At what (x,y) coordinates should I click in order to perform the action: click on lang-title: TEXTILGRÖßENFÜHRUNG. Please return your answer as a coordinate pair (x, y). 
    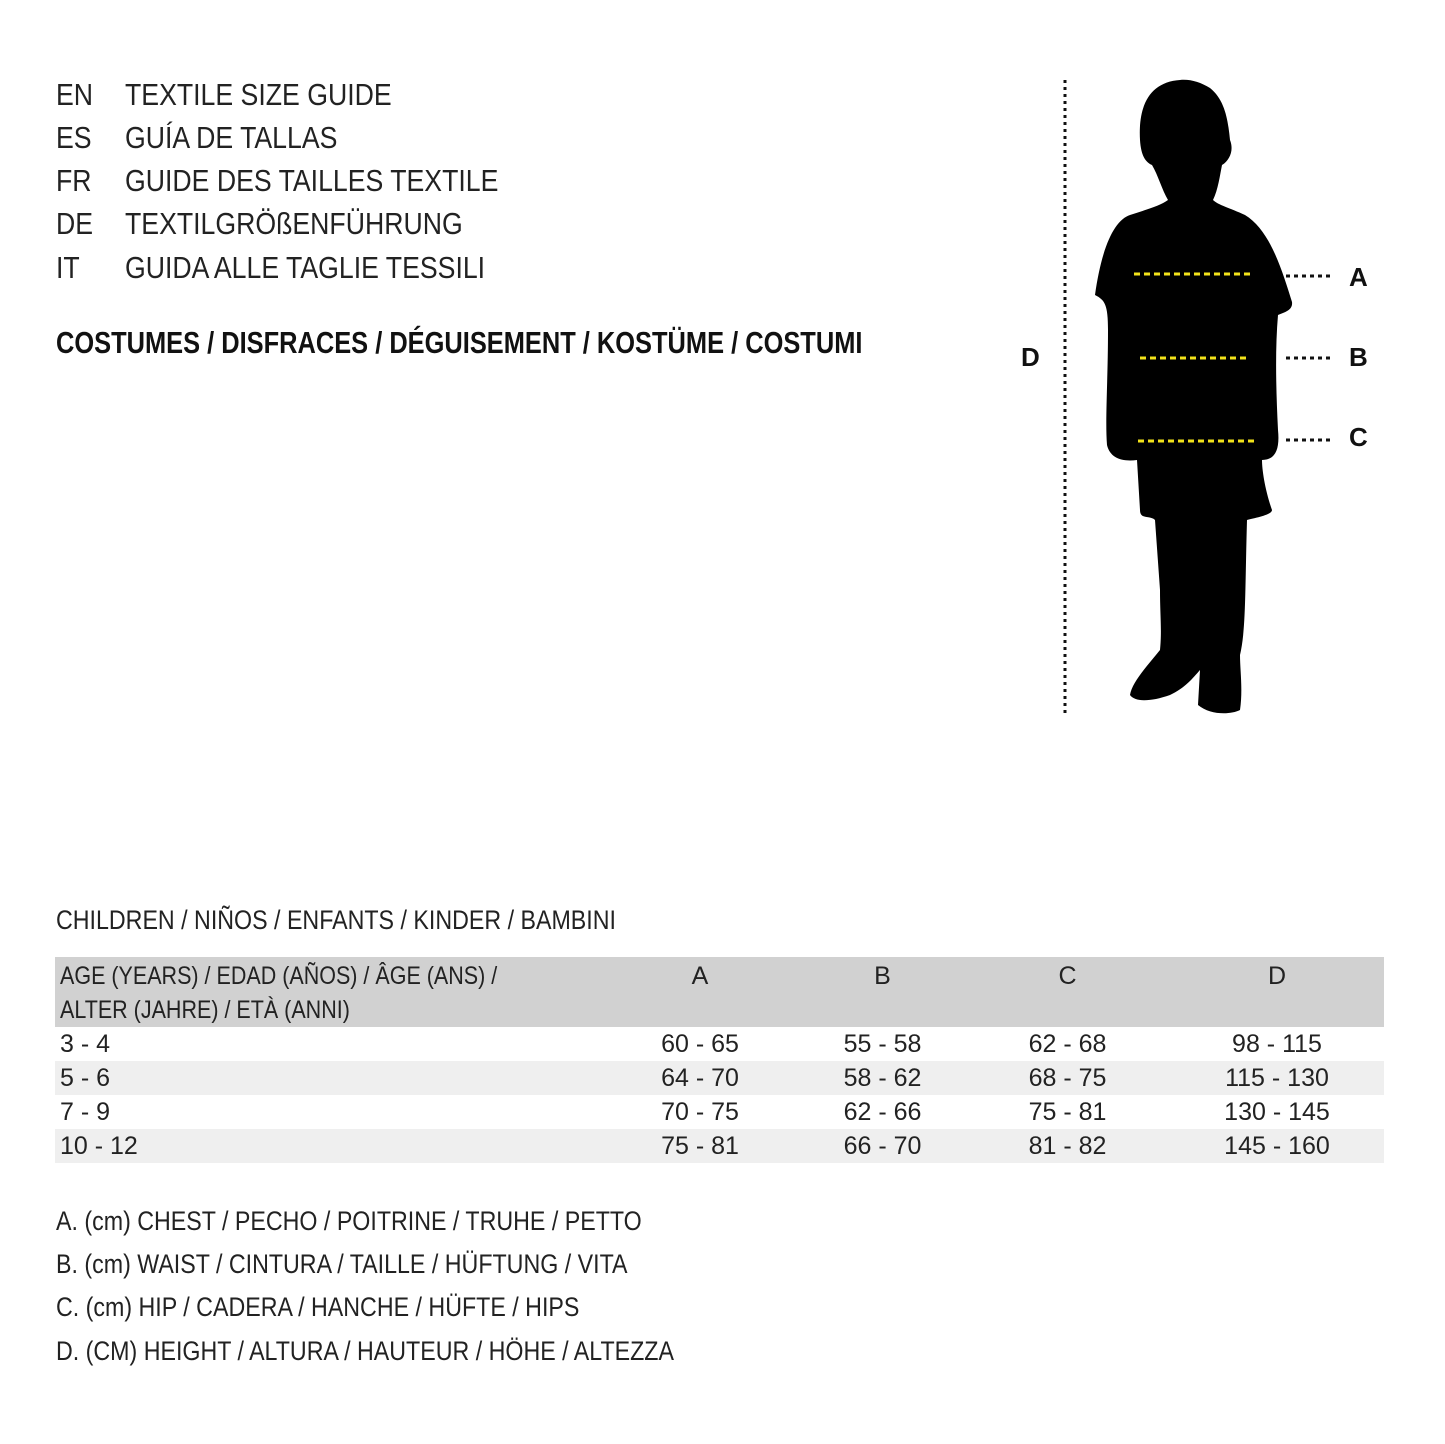
    Looking at the image, I should click on (294, 223).